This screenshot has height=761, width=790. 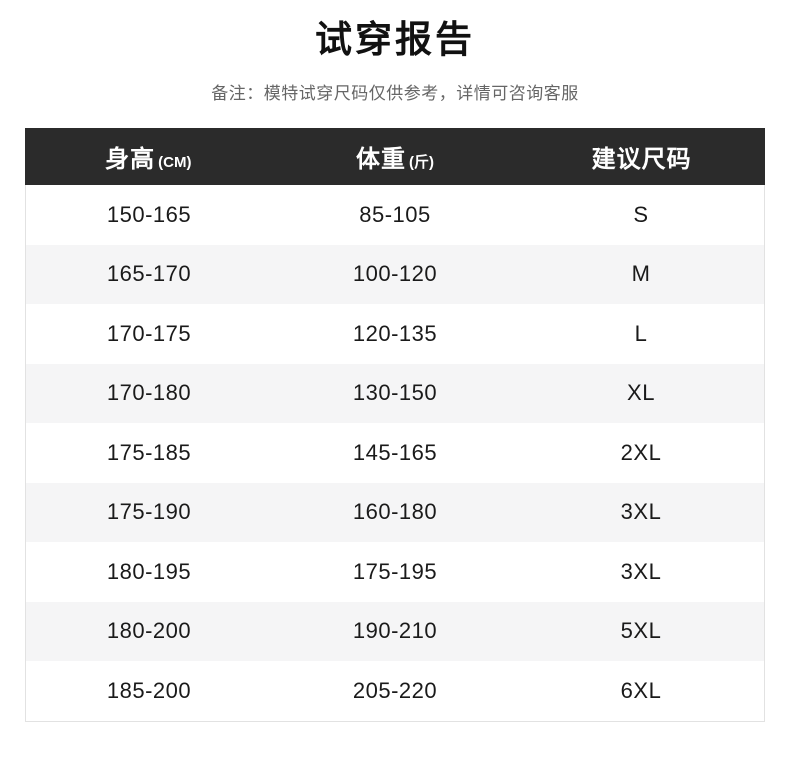 I want to click on height-cell: 175-185, so click(x=149, y=452).